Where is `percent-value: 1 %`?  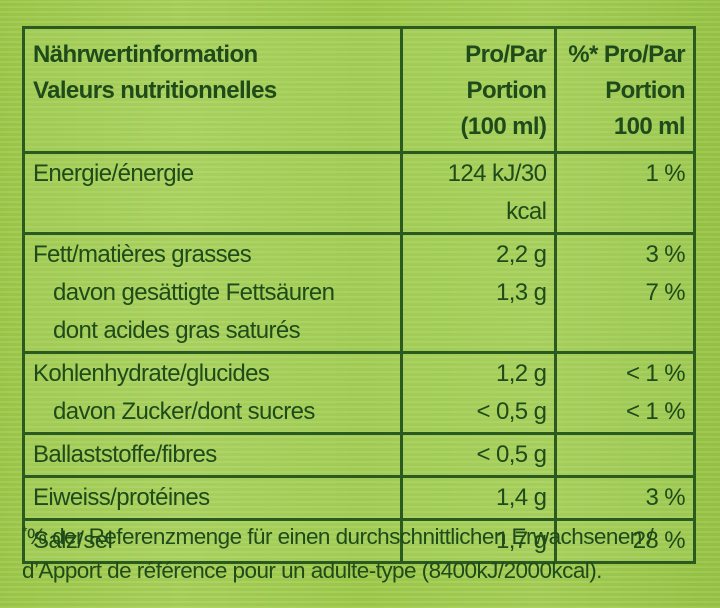 percent-value: 1 % is located at coordinates (625, 193).